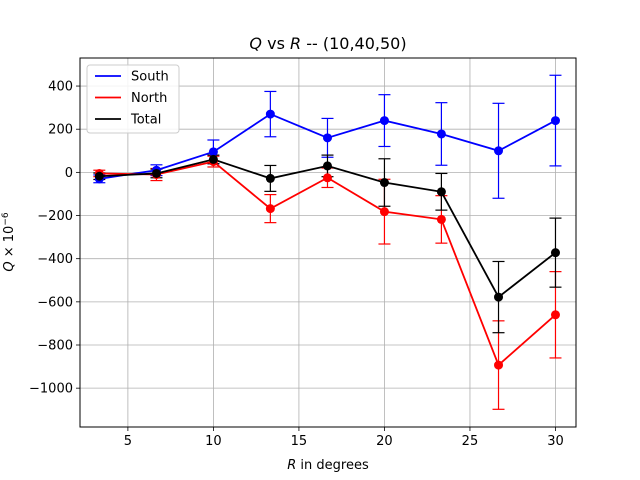 The height and width of the screenshot is (480, 640). I want to click on x-tick-label: 15, so click(299, 441).